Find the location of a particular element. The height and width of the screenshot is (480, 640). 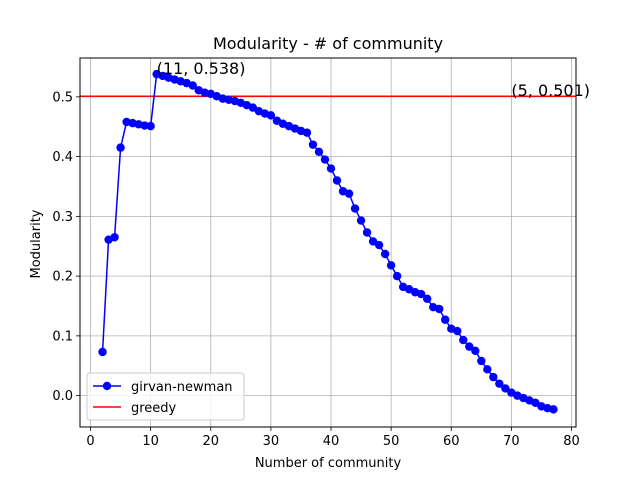

x-tick-label: 80 is located at coordinates (571, 441).